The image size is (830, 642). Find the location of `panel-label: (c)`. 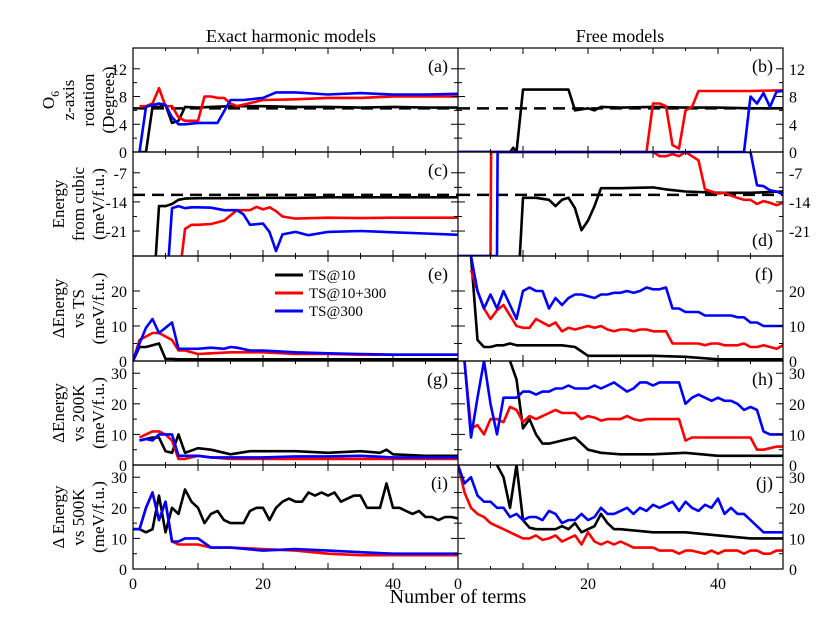

panel-label: (c) is located at coordinates (438, 170).